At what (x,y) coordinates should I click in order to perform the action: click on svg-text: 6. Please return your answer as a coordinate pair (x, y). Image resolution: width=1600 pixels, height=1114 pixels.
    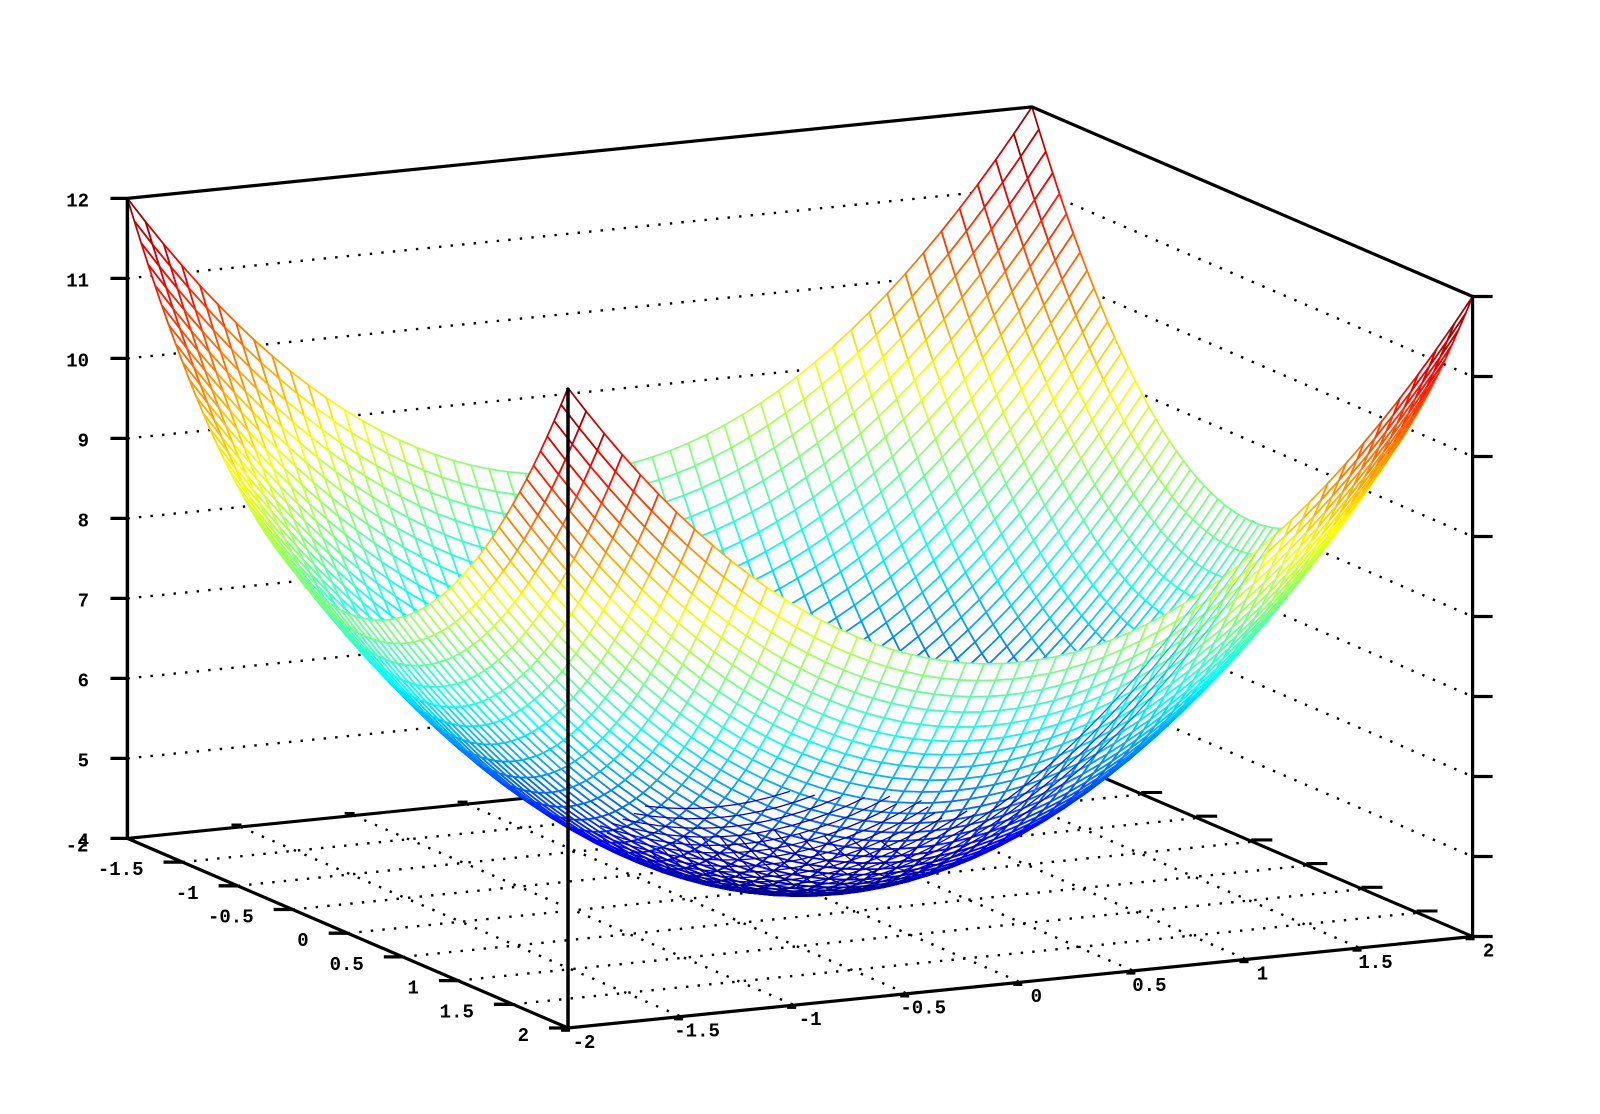
    Looking at the image, I should click on (83, 681).